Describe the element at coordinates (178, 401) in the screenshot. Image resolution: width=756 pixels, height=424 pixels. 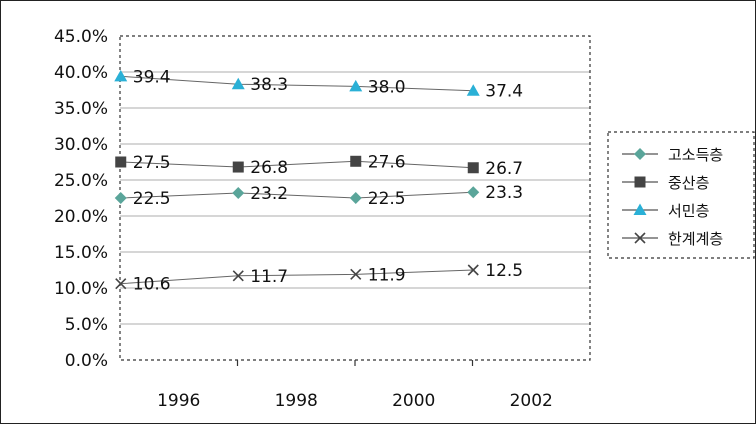
I see `x-tick-label: 1996` at that location.